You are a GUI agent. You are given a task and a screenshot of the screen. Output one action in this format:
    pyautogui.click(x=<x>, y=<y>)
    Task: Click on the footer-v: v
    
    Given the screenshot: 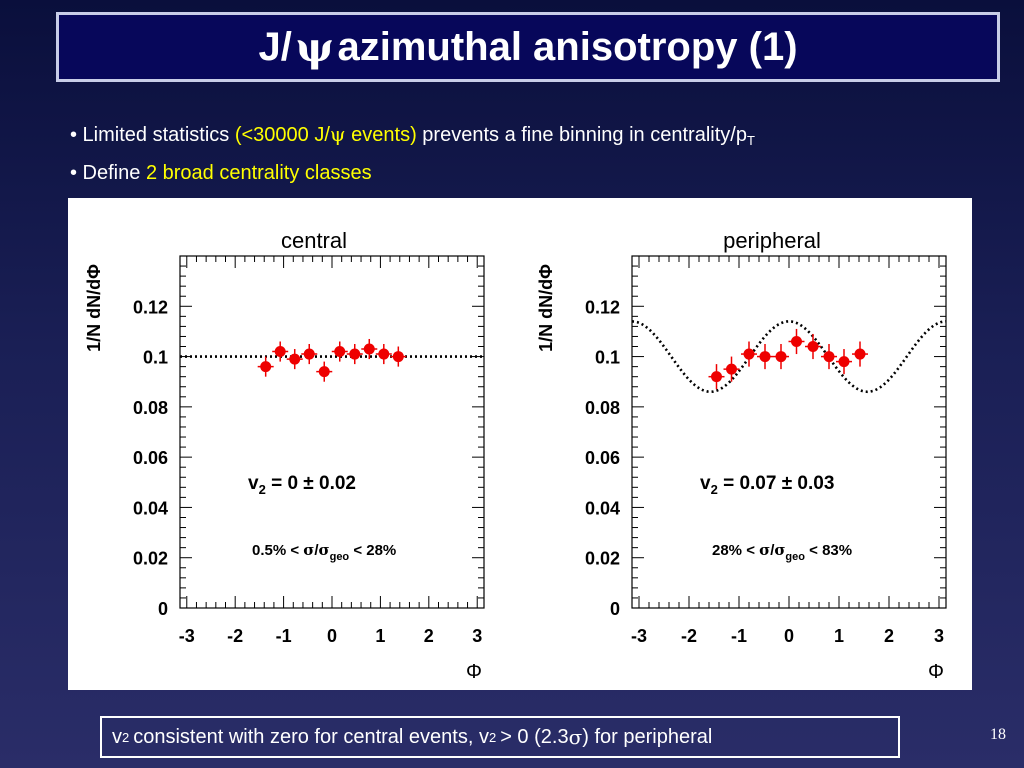 What is the action you would take?
    pyautogui.click(x=117, y=736)
    